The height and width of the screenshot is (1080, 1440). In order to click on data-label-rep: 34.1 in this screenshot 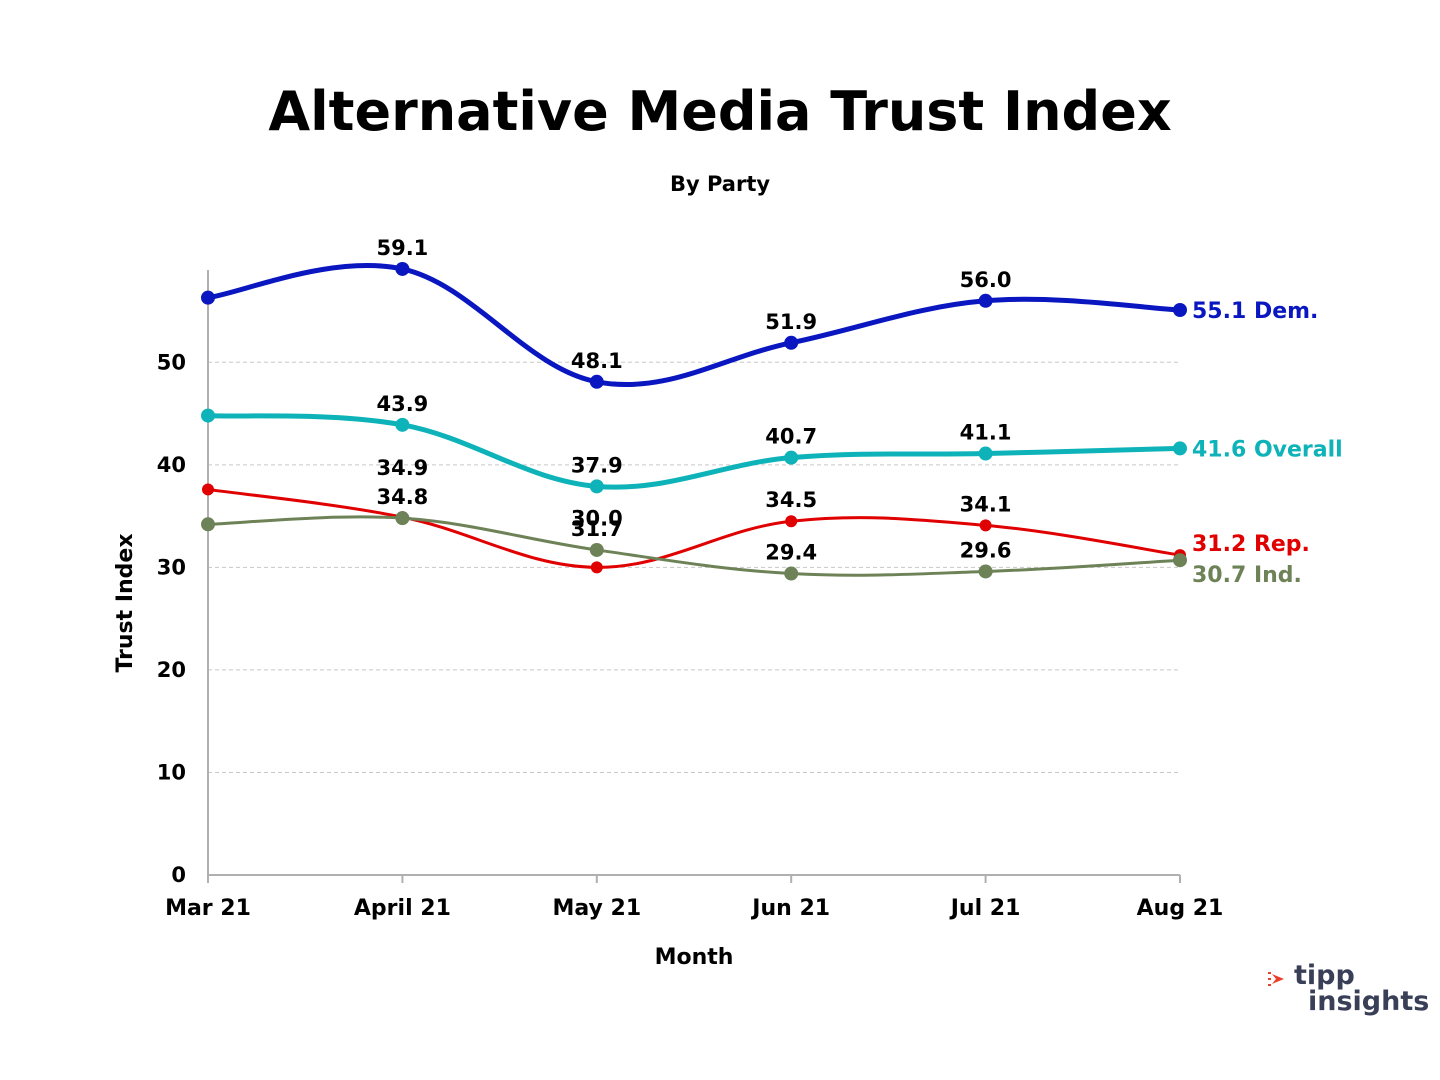, I will do `click(986, 504)`.